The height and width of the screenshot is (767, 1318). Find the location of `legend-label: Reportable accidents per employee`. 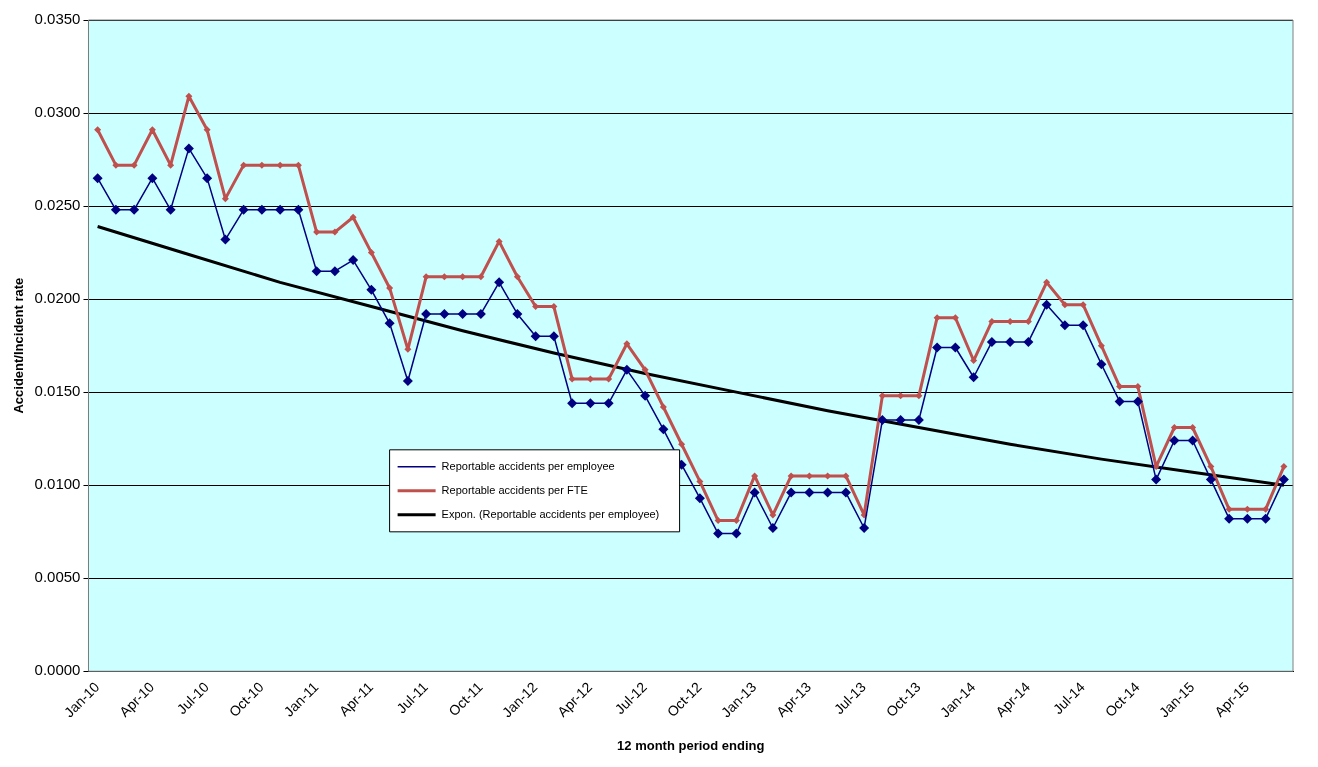

legend-label: Reportable accidents per employee is located at coordinates (528, 465).